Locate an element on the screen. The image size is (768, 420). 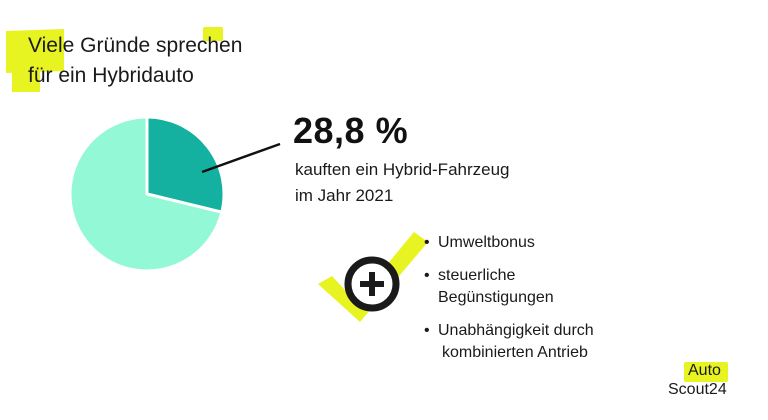
headline-block: Viele Gründe sprechen für ein Hybridauto is located at coordinates (150, 50).